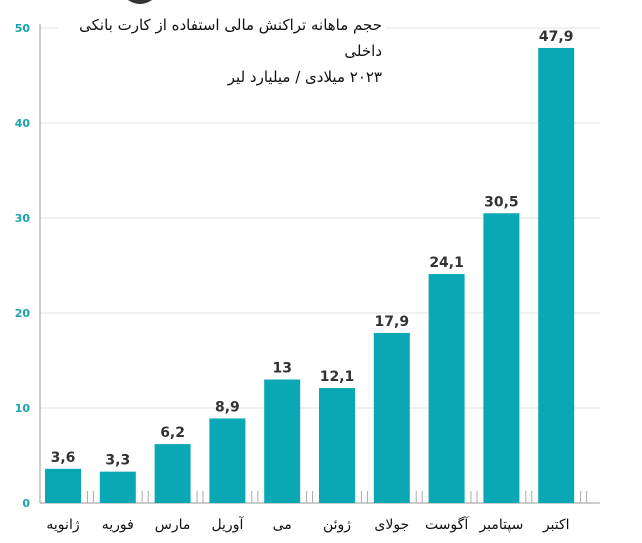  What do you see at coordinates (23, 313) in the screenshot?
I see `y-tick-label: 20` at bounding box center [23, 313].